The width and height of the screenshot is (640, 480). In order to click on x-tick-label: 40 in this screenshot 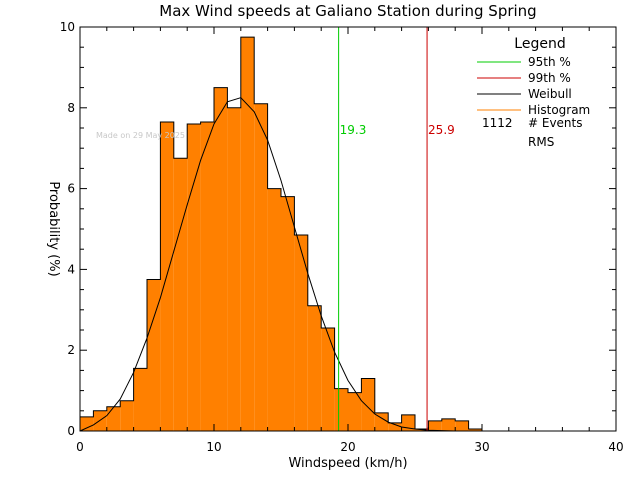, I will do `click(615, 447)`.